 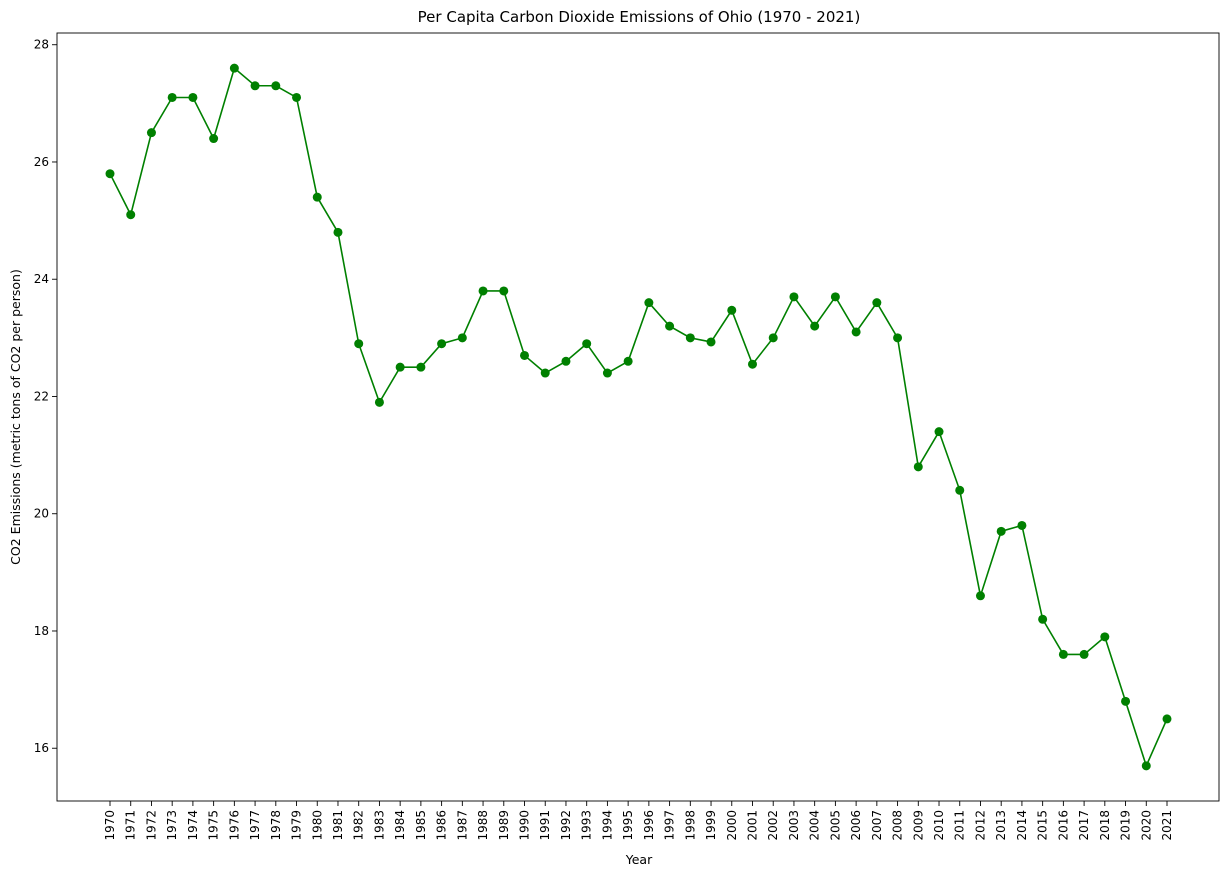 I want to click on x-tick-label: 1986, so click(x=442, y=825).